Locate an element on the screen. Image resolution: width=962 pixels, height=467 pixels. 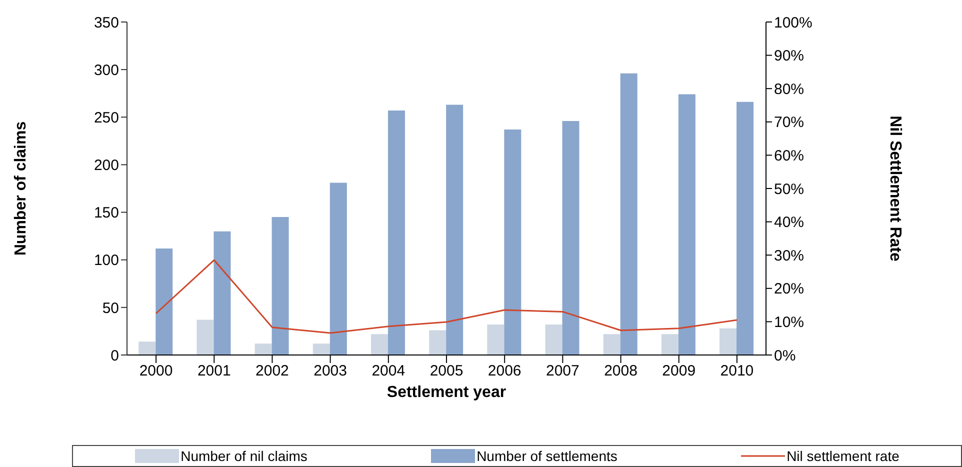
y2-tick-label: 20% is located at coordinates (789, 289).